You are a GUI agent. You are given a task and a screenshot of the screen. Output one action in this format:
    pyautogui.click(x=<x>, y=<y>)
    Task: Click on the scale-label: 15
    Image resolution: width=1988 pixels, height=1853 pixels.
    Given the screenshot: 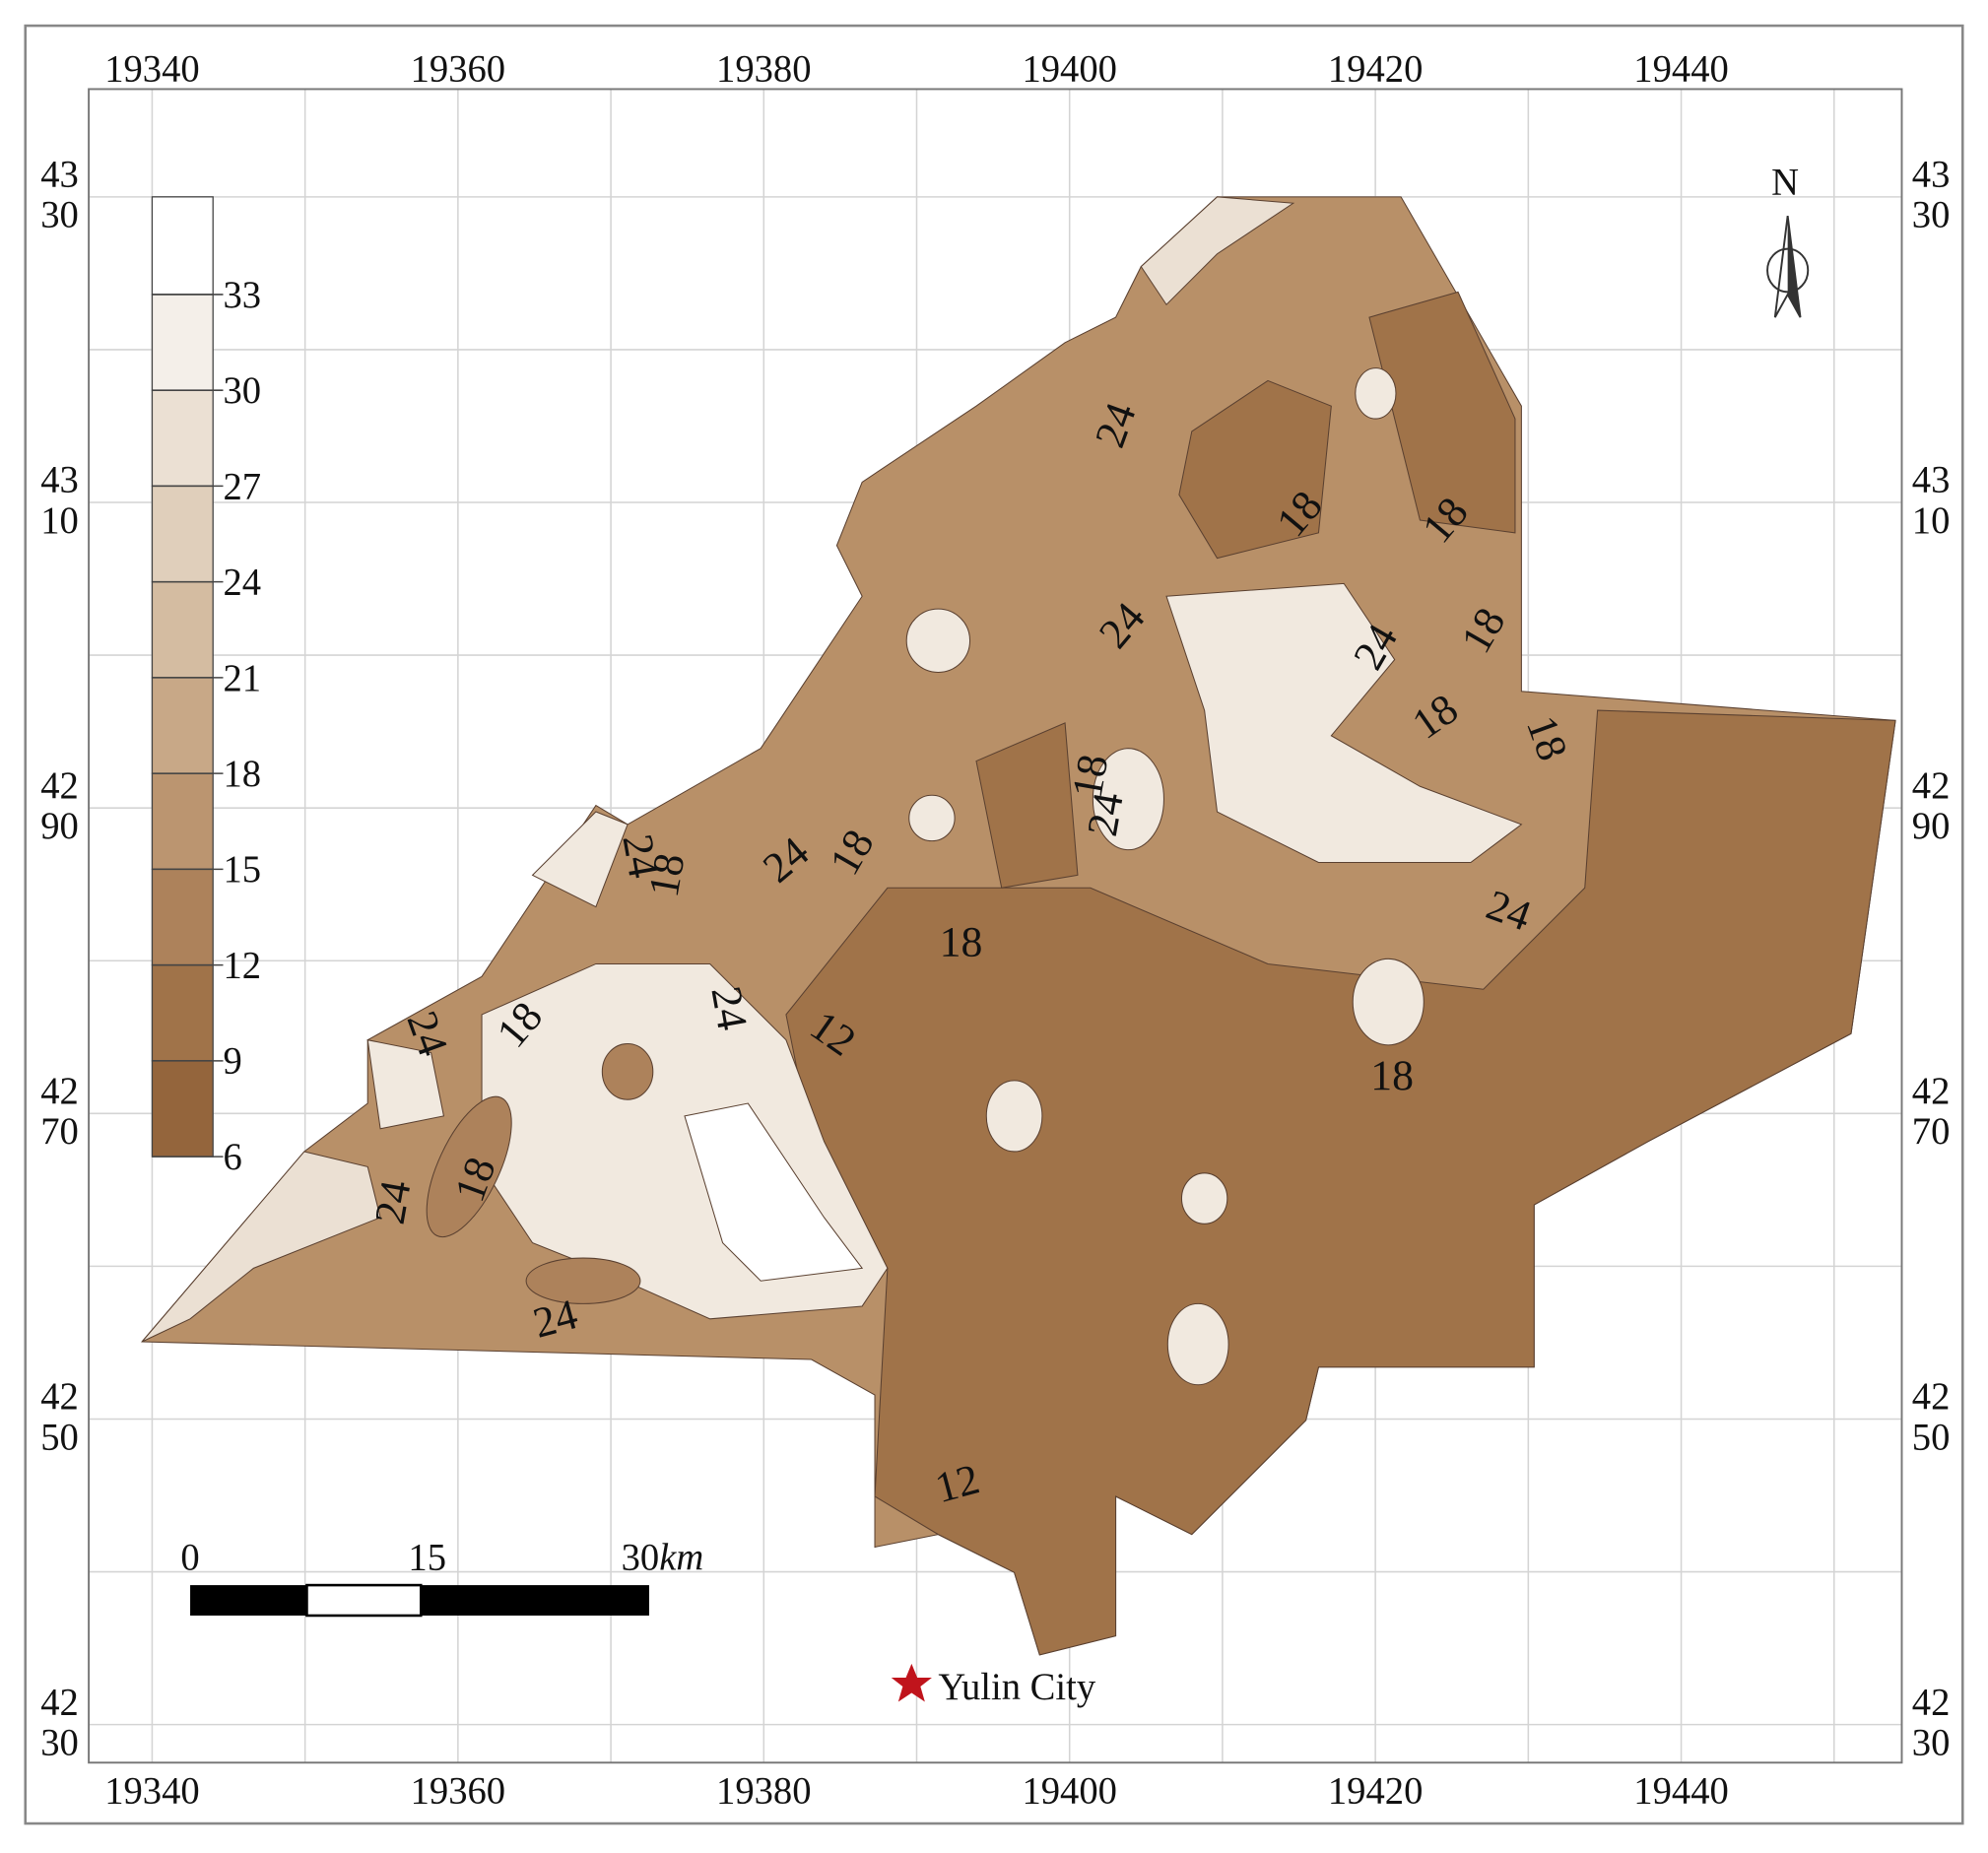 What is the action you would take?
    pyautogui.click(x=427, y=1558)
    